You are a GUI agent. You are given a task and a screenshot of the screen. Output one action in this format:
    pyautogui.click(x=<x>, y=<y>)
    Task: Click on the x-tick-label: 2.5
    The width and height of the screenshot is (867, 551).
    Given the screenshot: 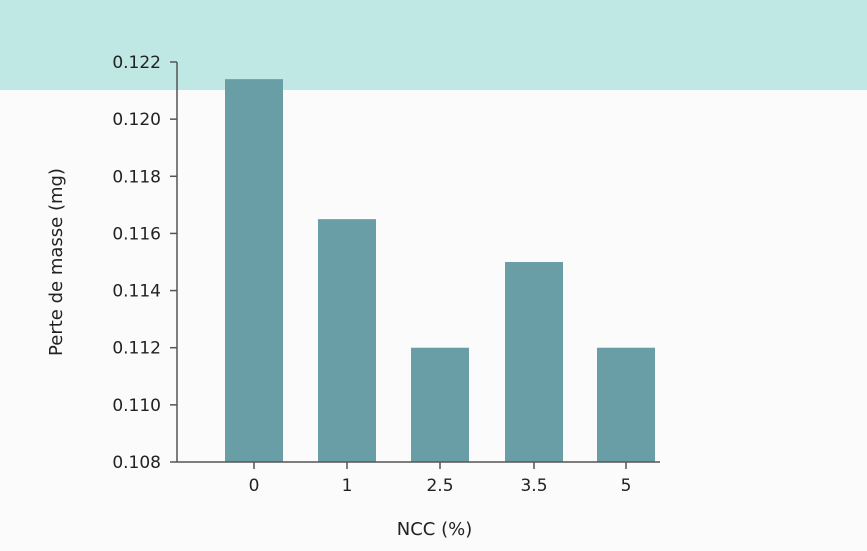 What is the action you would take?
    pyautogui.click(x=439, y=486)
    